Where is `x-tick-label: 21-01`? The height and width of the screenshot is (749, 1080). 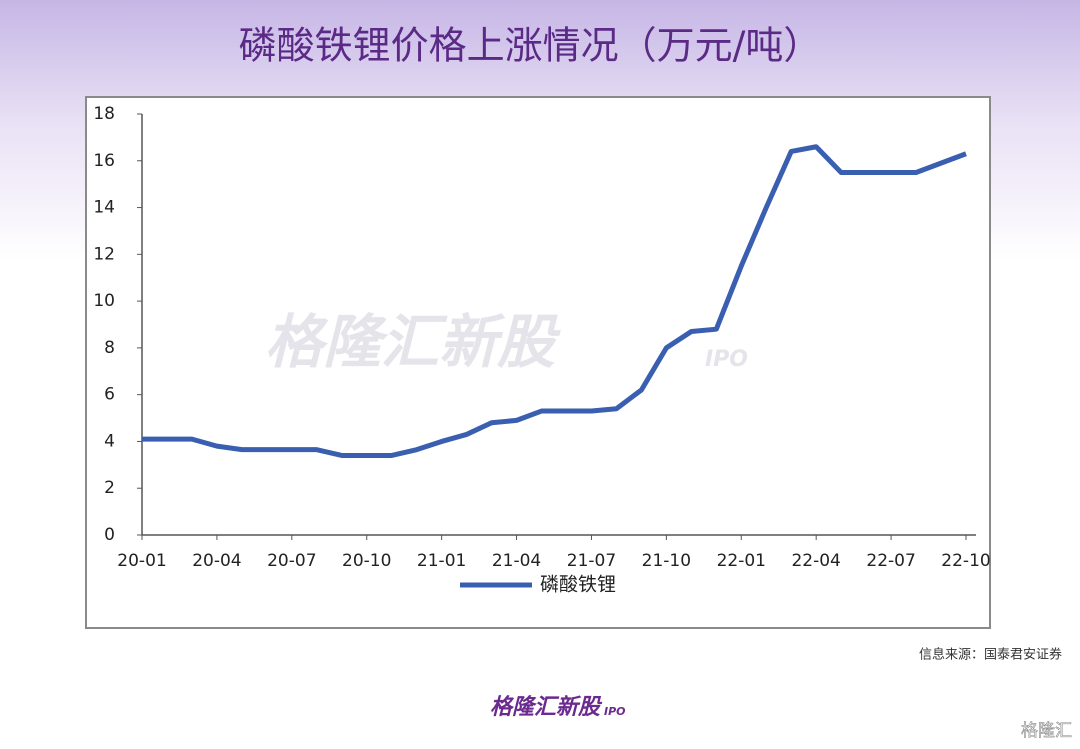 x-tick-label: 21-01 is located at coordinates (441, 561).